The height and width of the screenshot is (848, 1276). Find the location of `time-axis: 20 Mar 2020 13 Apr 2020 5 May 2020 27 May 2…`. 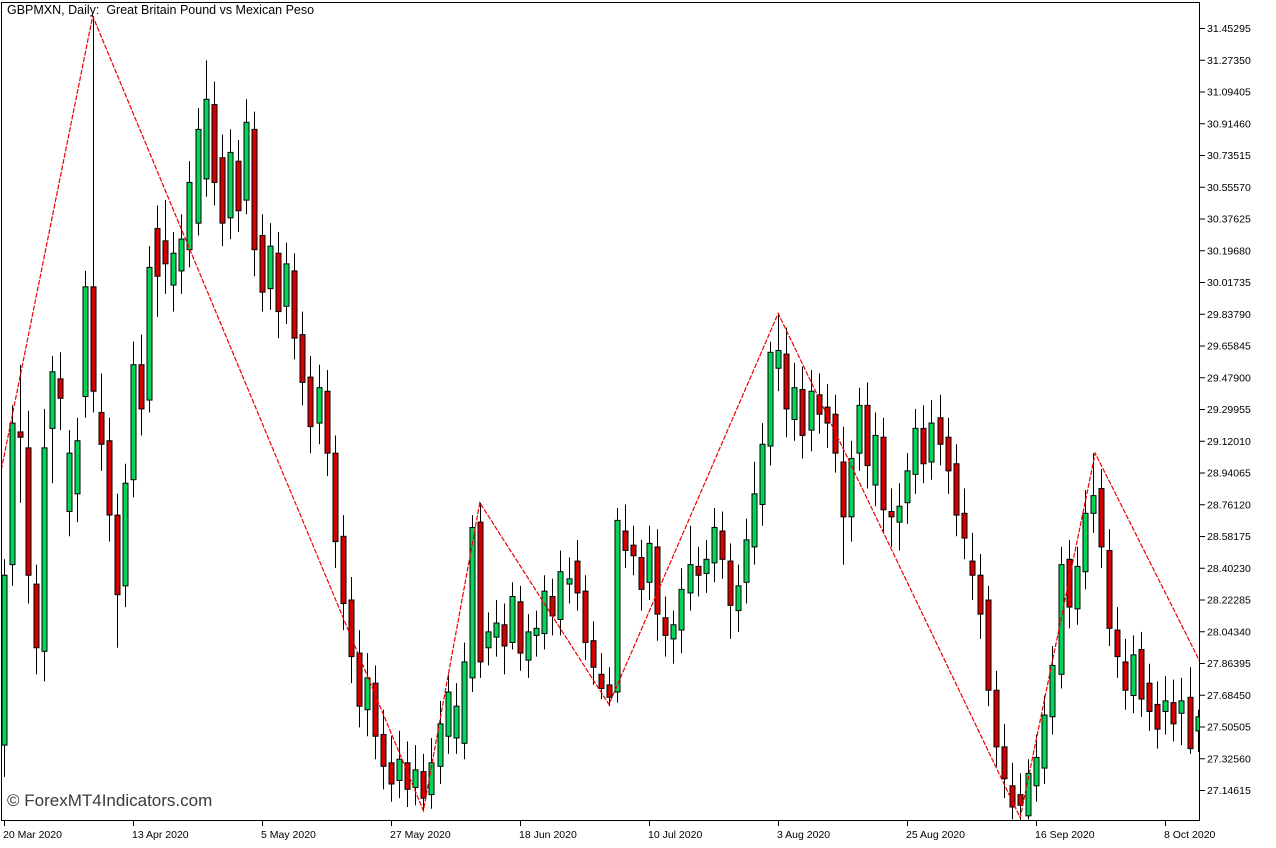

time-axis: 20 Mar 2020 13 Apr 2020 5 May 2020 27 May 2… is located at coordinates (609, 831).